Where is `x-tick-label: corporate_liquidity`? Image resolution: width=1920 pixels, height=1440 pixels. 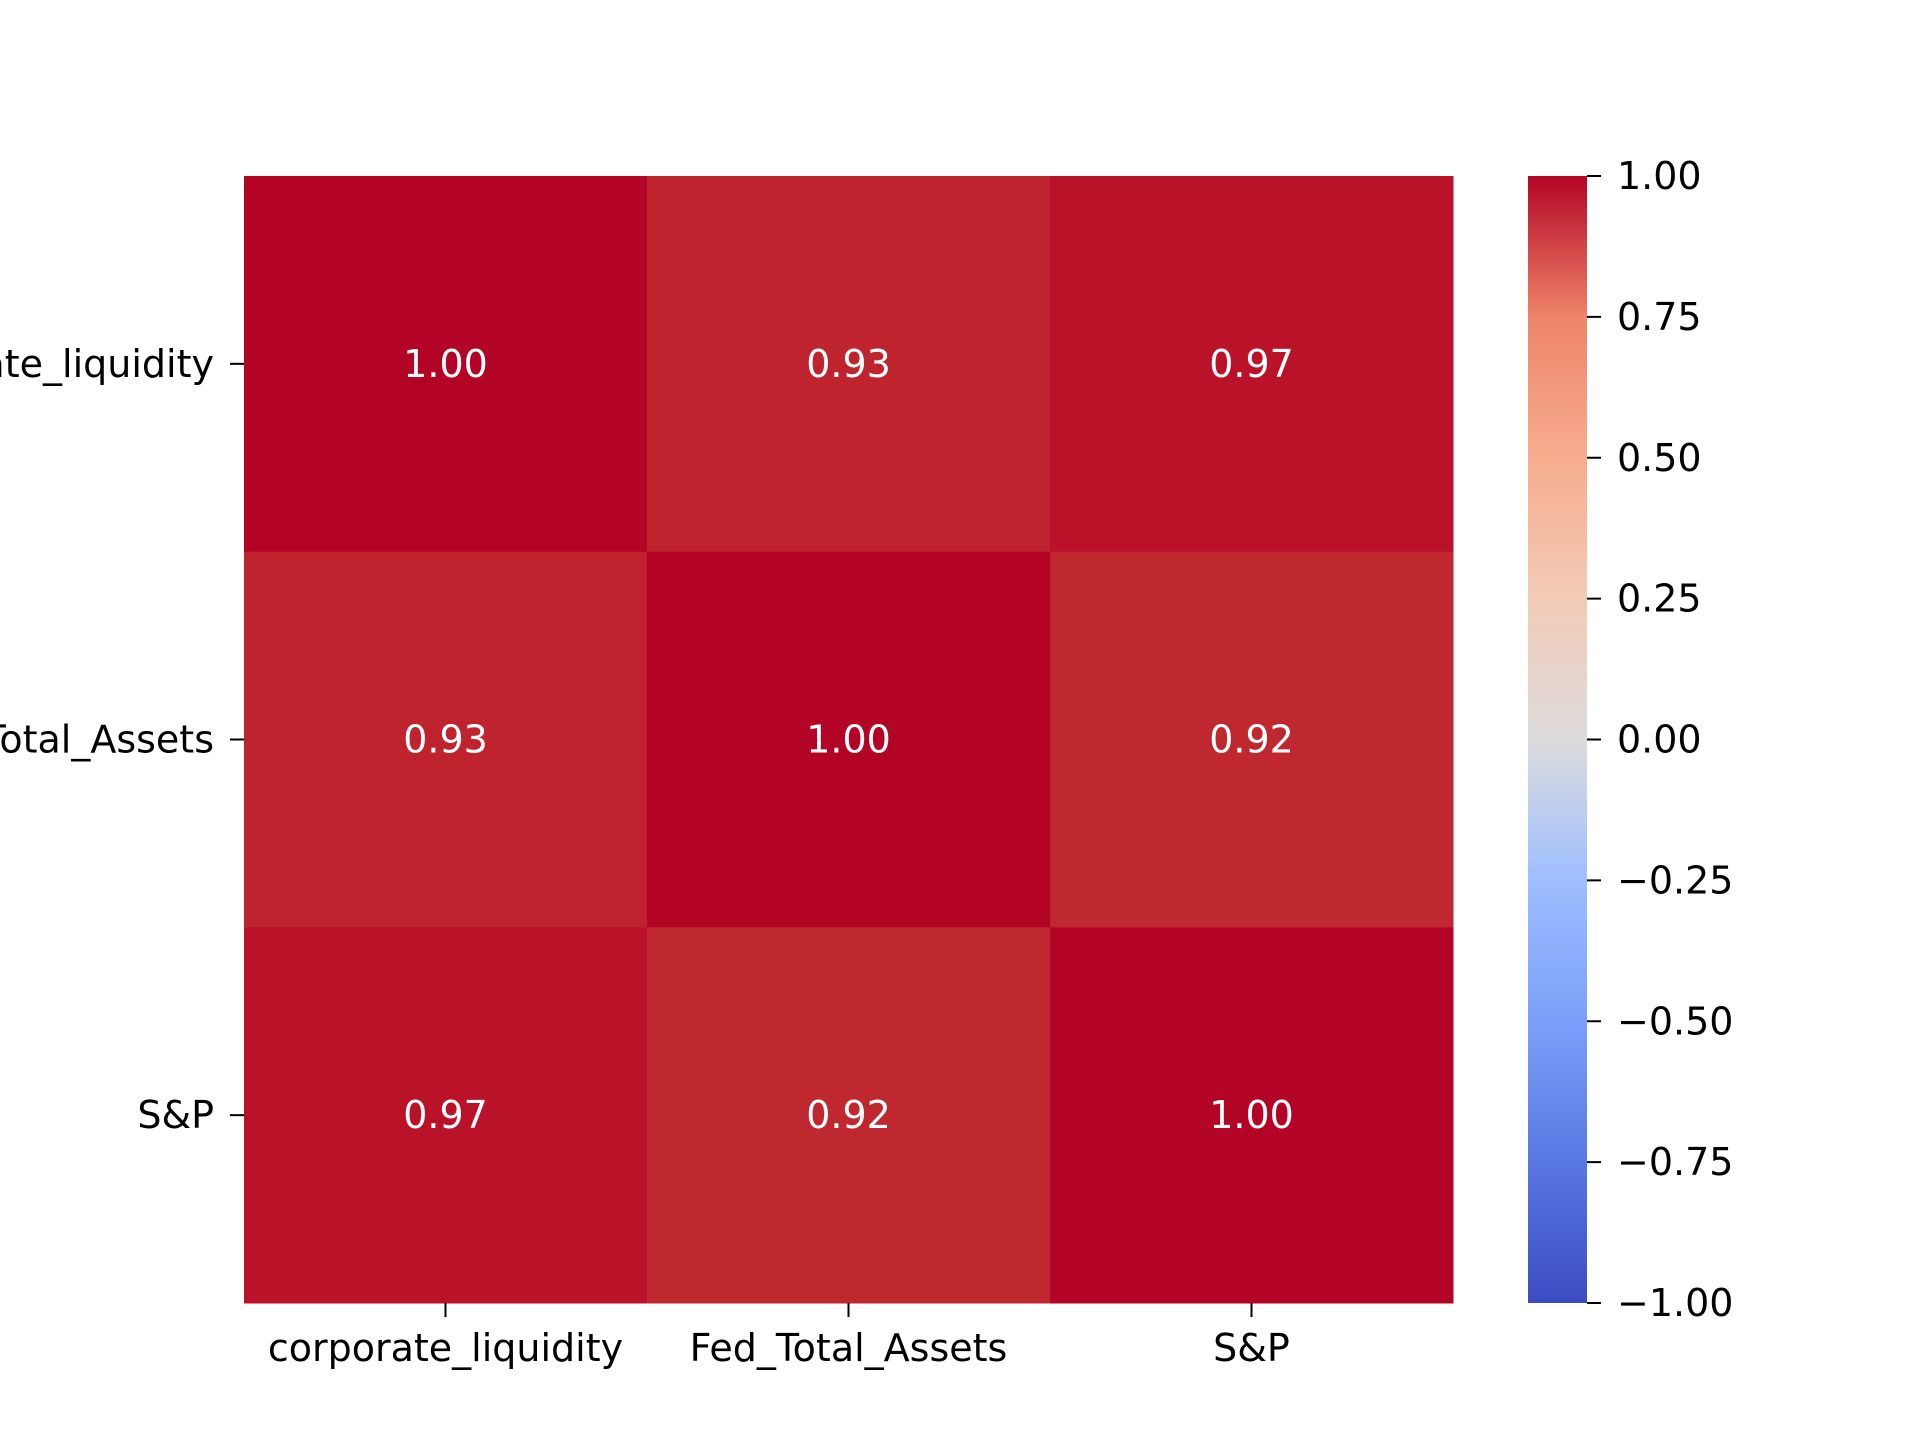 x-tick-label: corporate_liquidity is located at coordinates (445, 1348).